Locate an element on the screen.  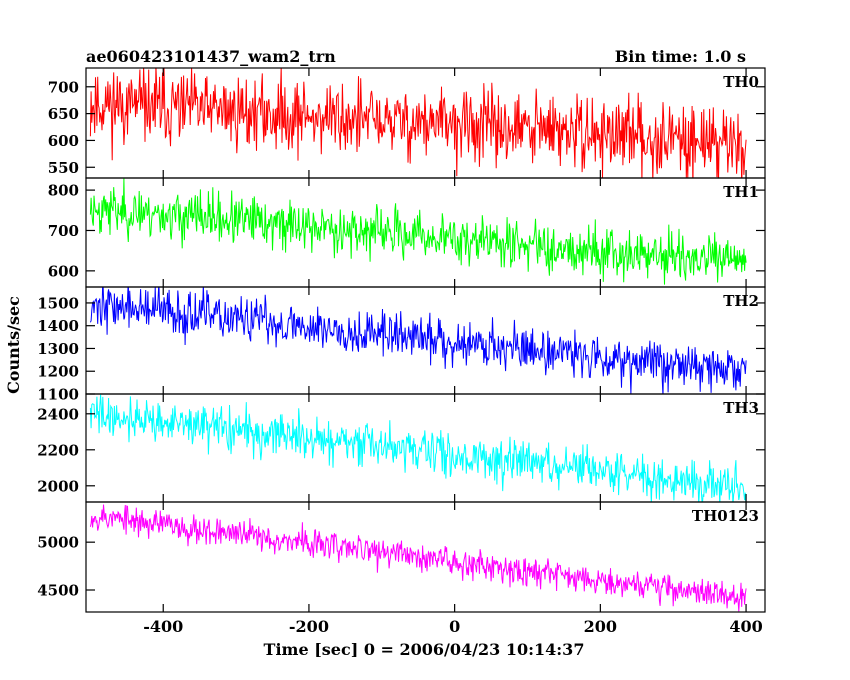
x-tick-label: -400 is located at coordinates (163, 626).